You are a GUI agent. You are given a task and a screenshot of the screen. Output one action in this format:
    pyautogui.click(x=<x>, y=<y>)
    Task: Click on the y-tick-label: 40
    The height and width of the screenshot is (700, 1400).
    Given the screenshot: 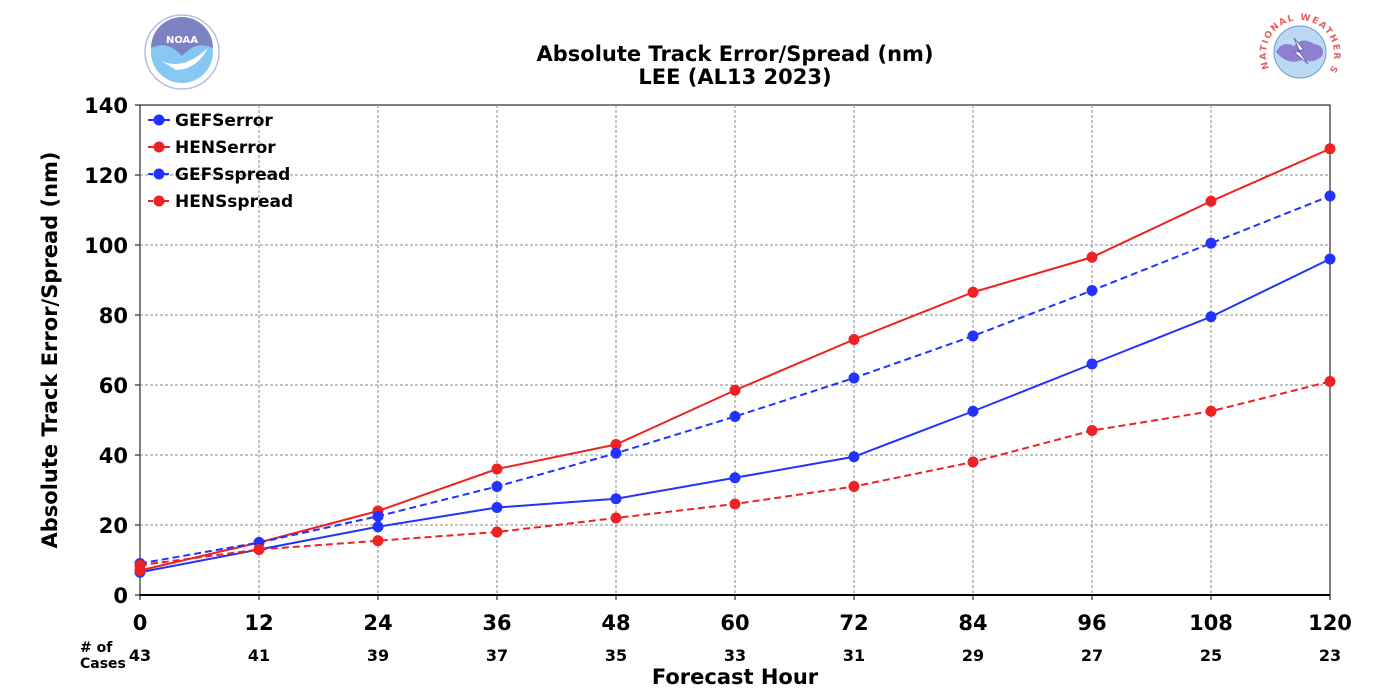 What is the action you would take?
    pyautogui.click(x=113, y=456)
    